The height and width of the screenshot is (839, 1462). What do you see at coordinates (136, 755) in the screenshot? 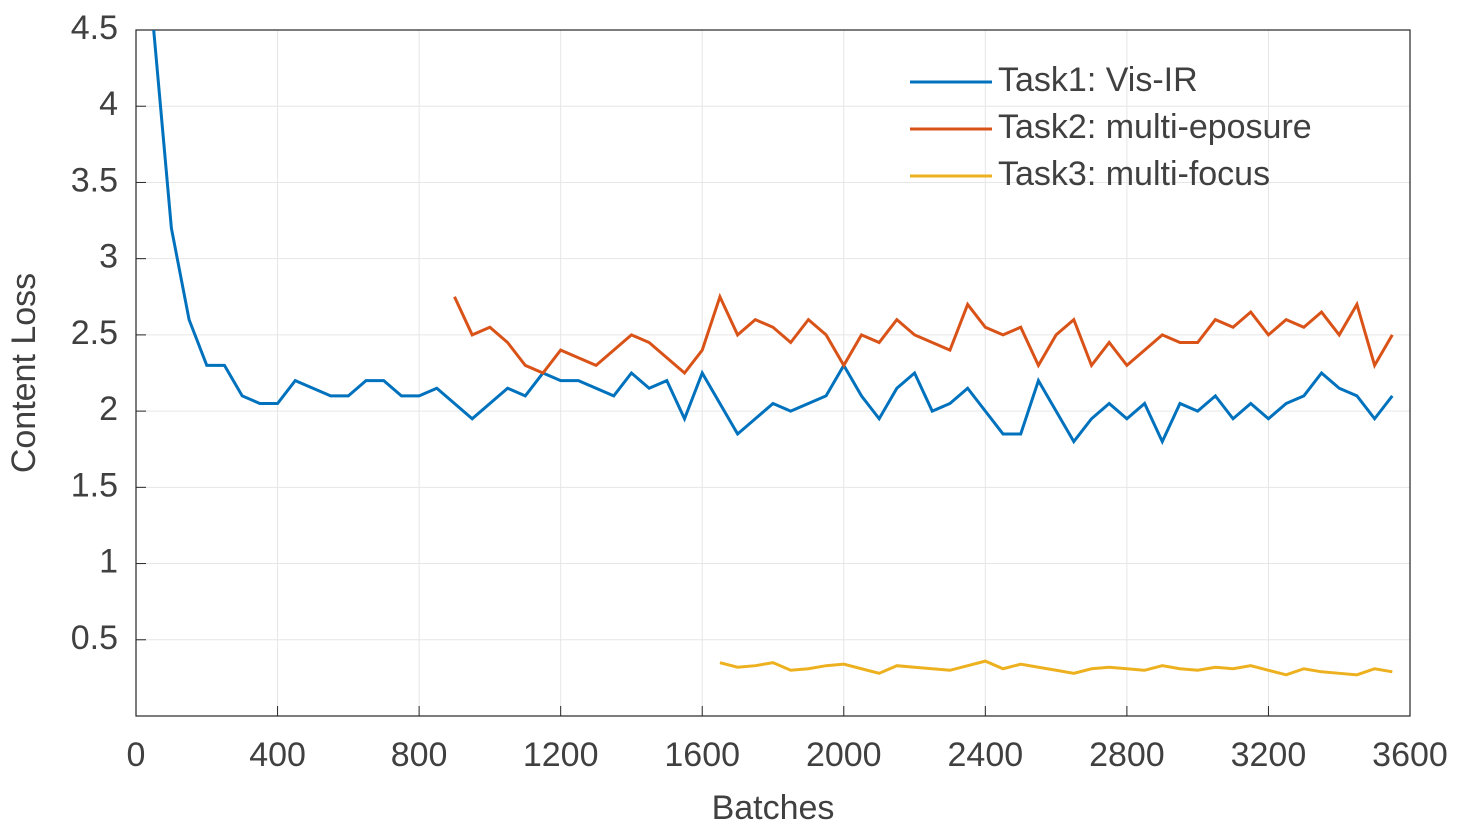
I see `x-tick-label: 0` at bounding box center [136, 755].